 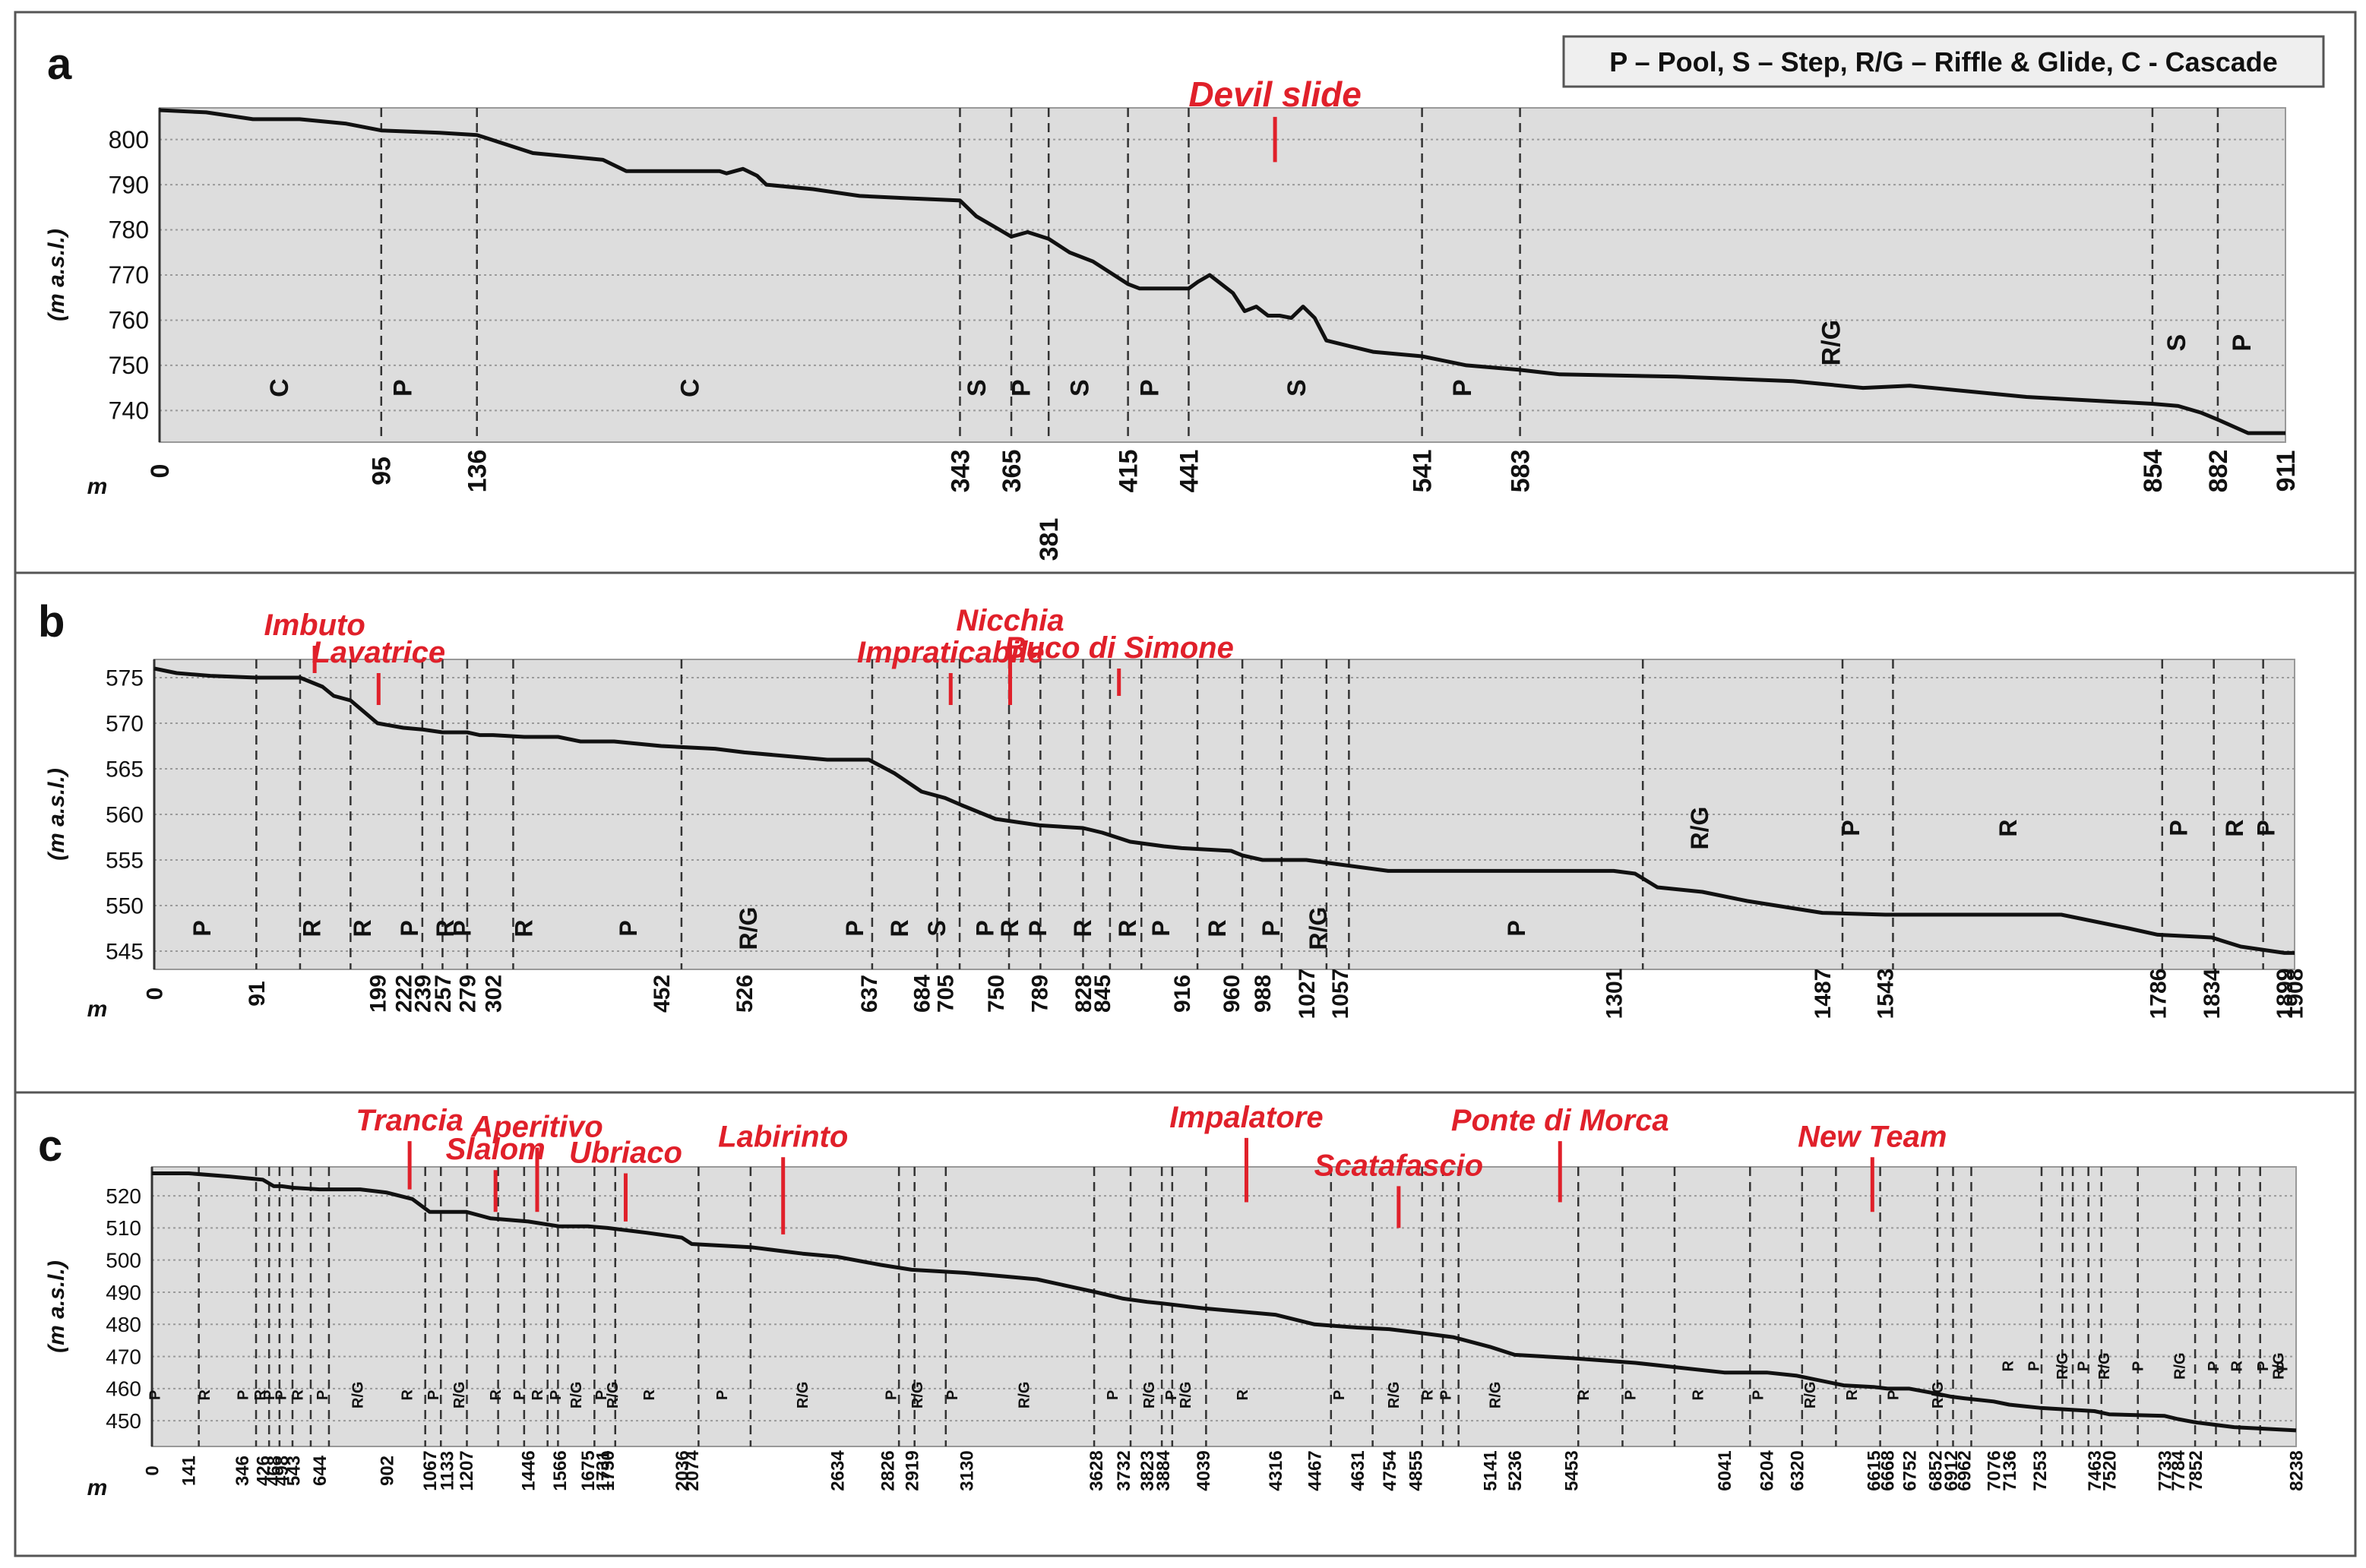 I want to click on x-tick-label-c: 6852, so click(x=1936, y=1471).